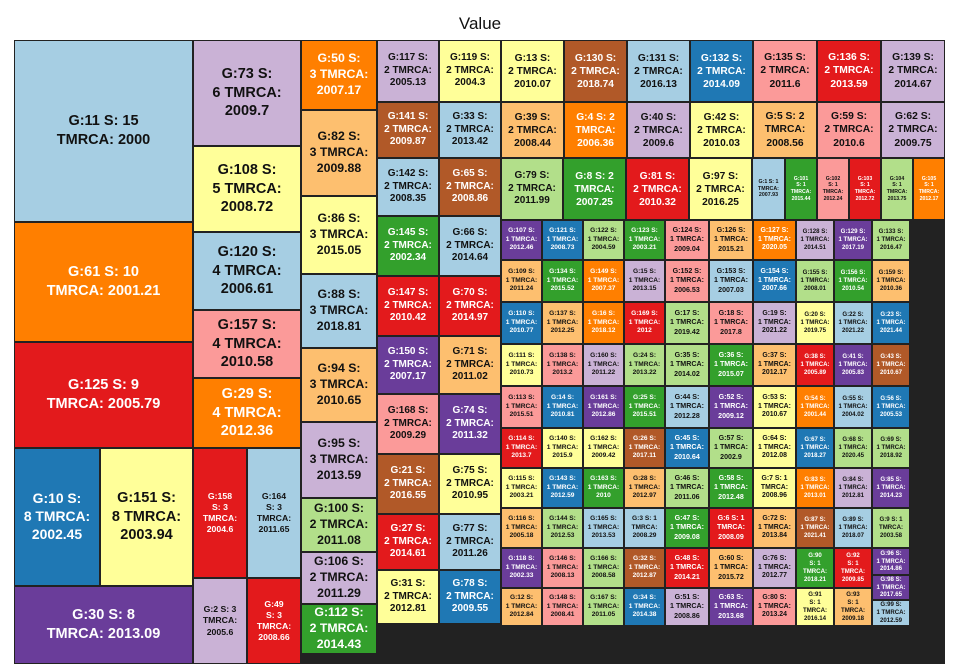  What do you see at coordinates (720, 189) in the screenshot?
I see `tile-label: G:97 S: 2 TMRCA: 2016.25` at bounding box center [720, 189].